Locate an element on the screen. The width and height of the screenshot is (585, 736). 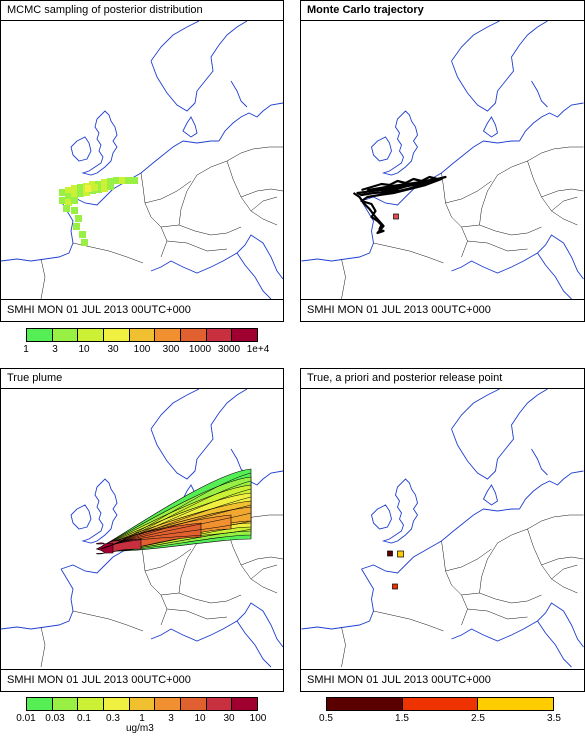
plume-contour-band is located at coordinates (105, 548).